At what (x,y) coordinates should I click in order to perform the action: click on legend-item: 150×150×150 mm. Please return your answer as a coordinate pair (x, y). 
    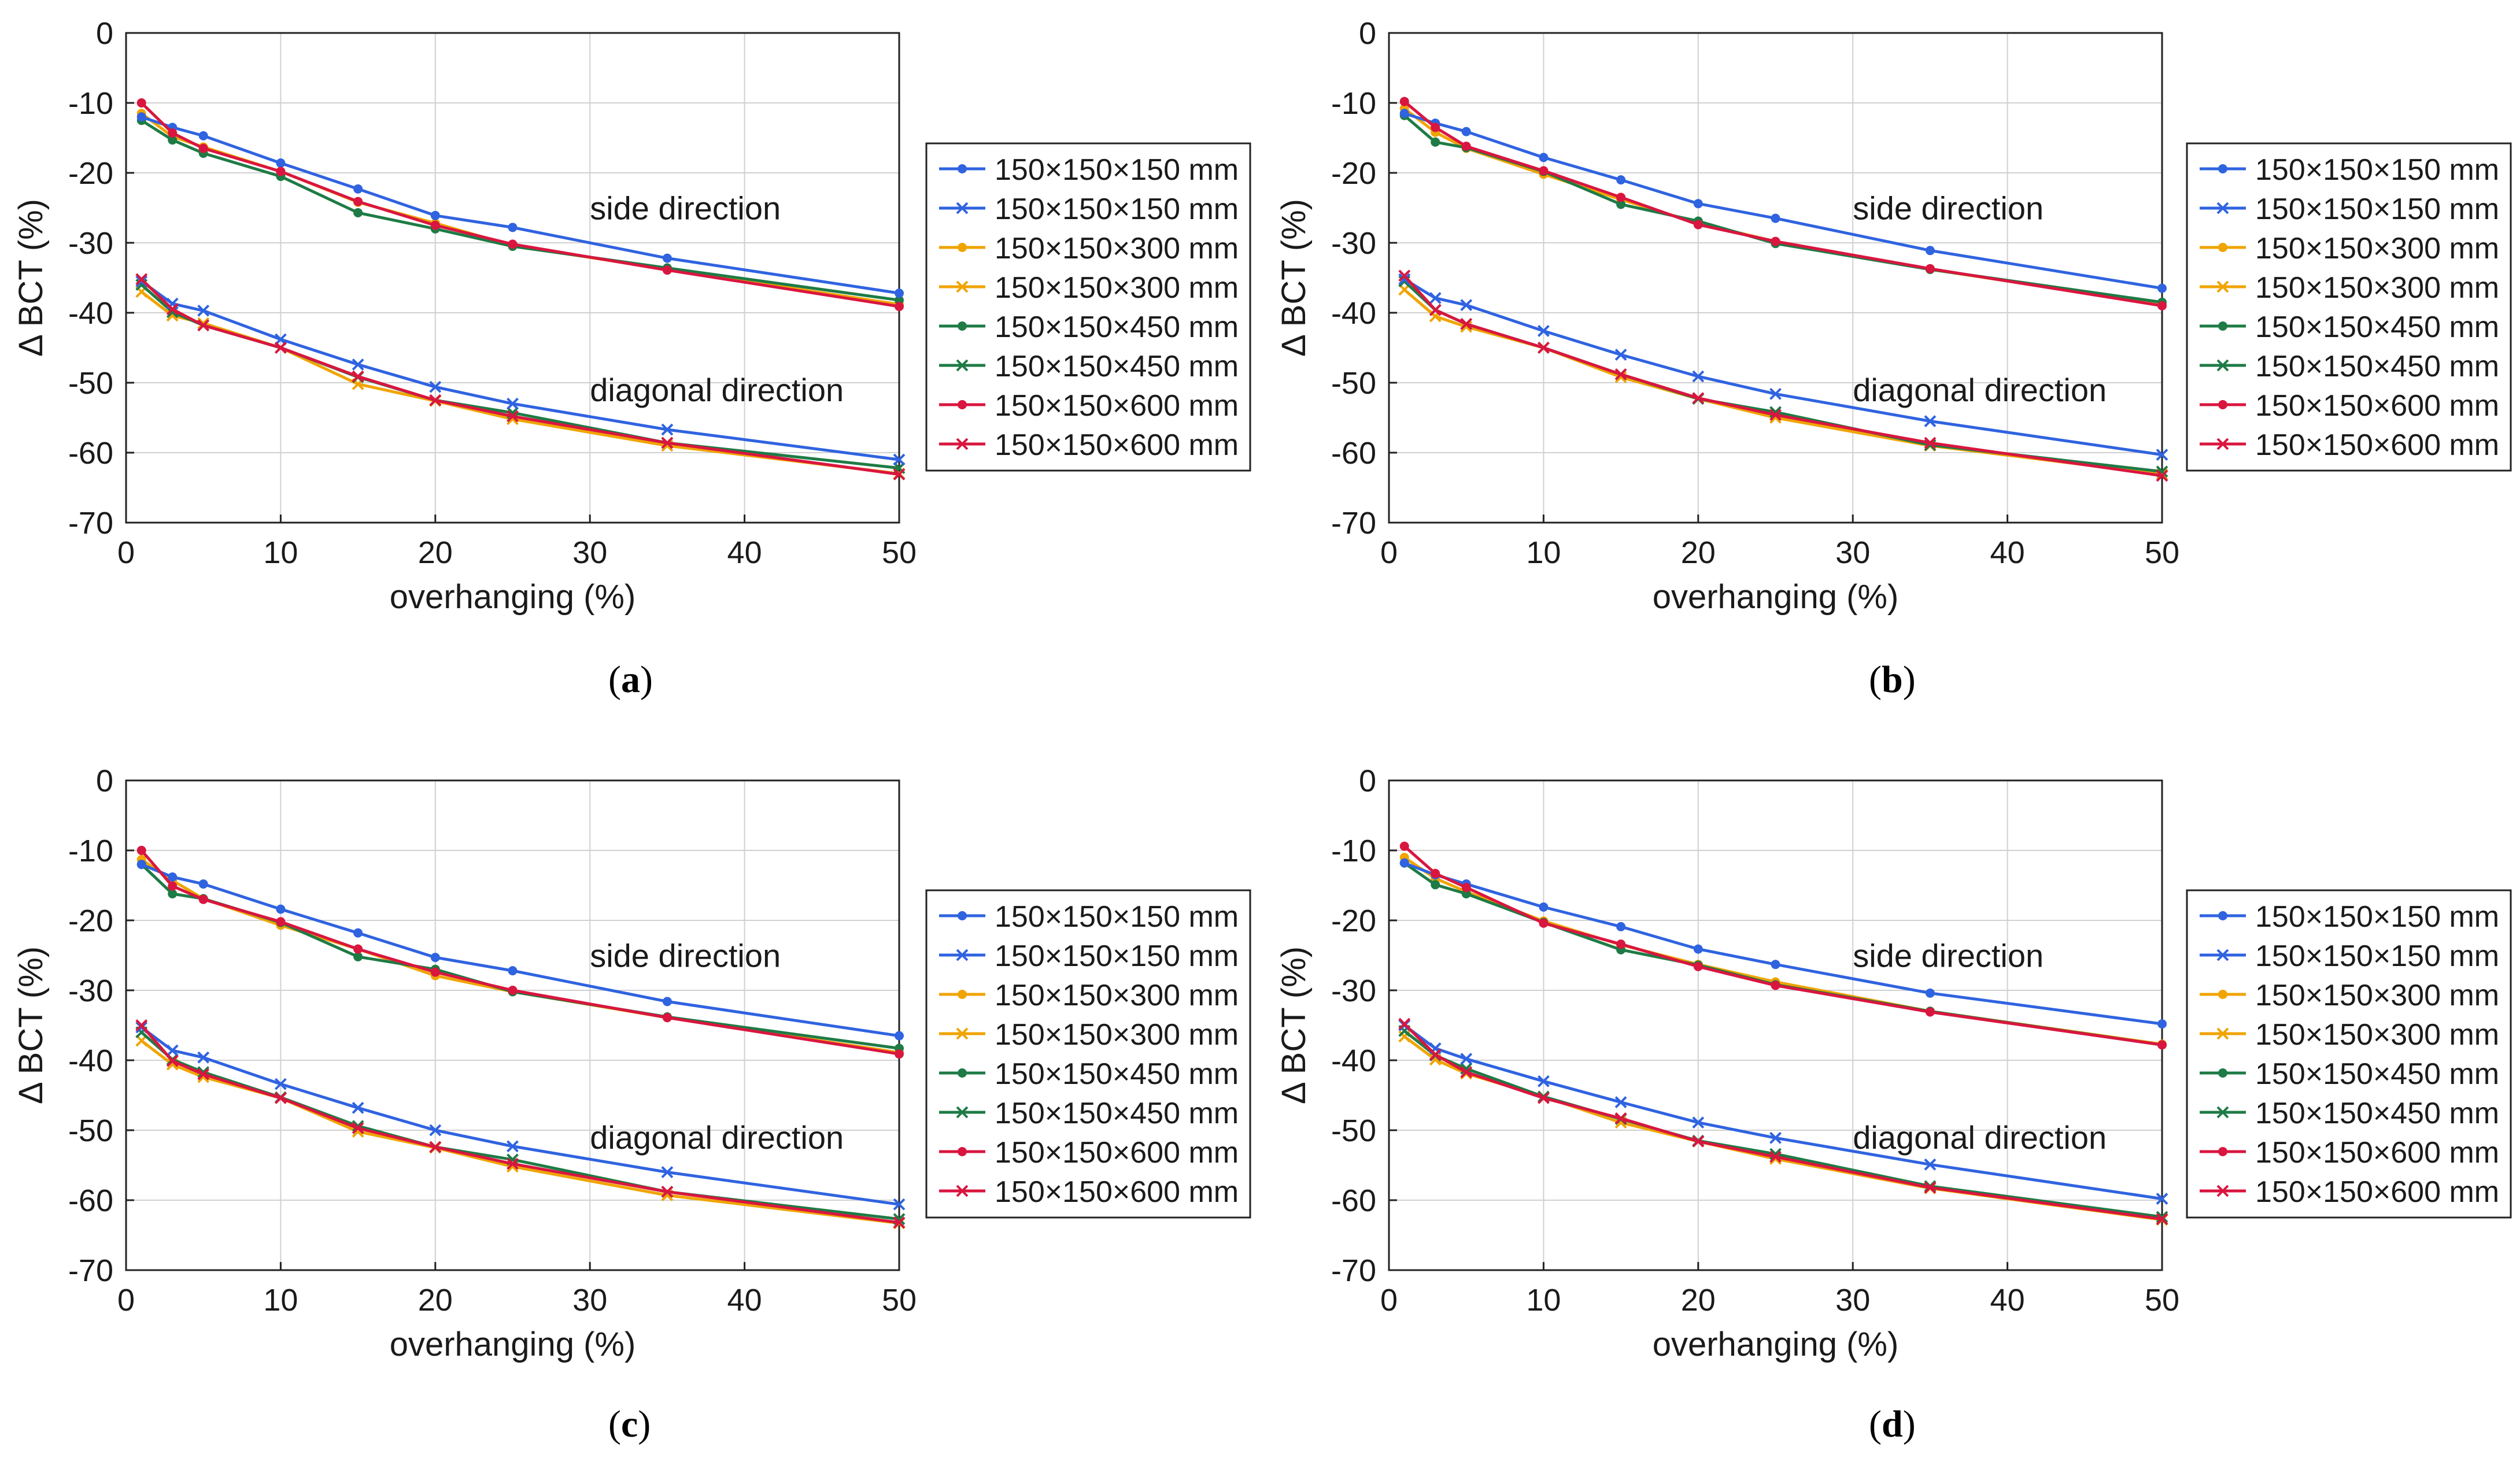
    Looking at the image, I should click on (2349, 210).